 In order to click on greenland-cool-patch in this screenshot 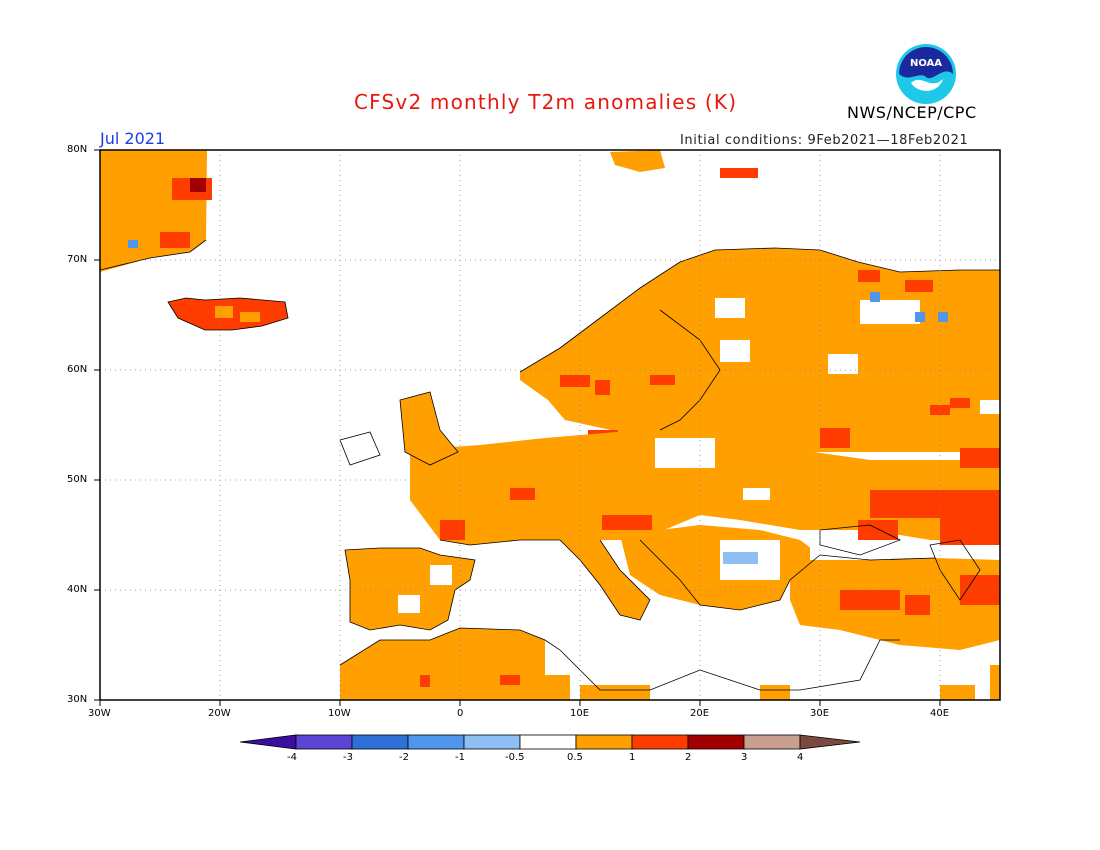, I will do `click(133, 244)`.